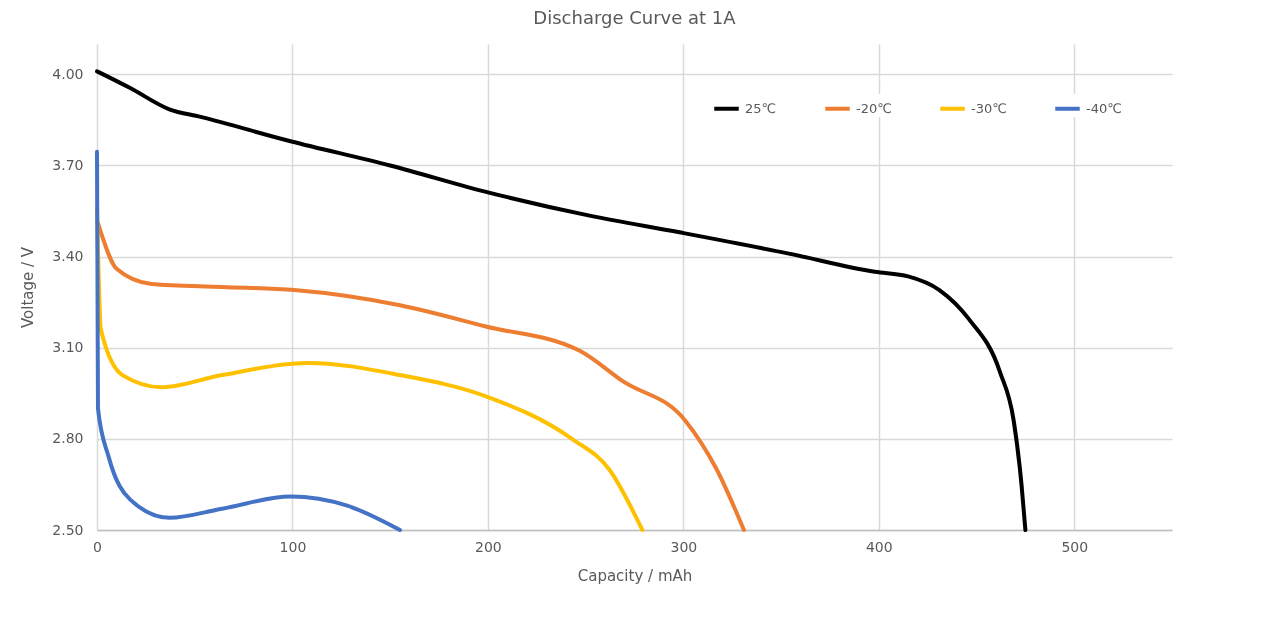 The image size is (1271, 636). Describe the element at coordinates (293, 546) in the screenshot. I see `x-tick-label: 100` at that location.